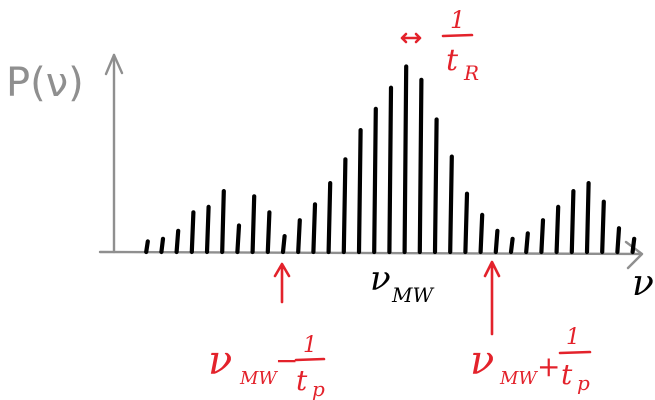 Image resolution: width=655 pixels, height=400 pixels. I want to click on left-sideband-denominator: t, so click(302, 380).